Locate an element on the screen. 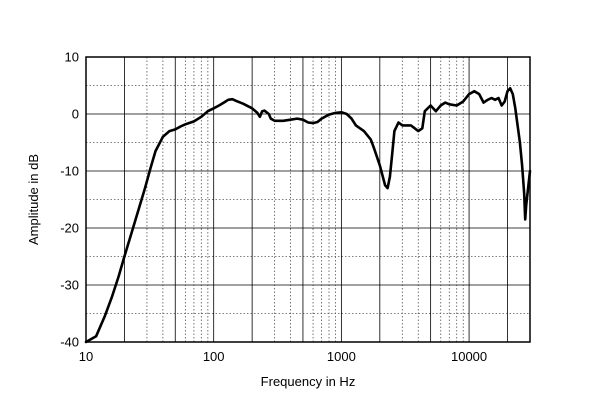 This screenshot has width=600, height=408. x-tick-label: 10 is located at coordinates (86, 356).